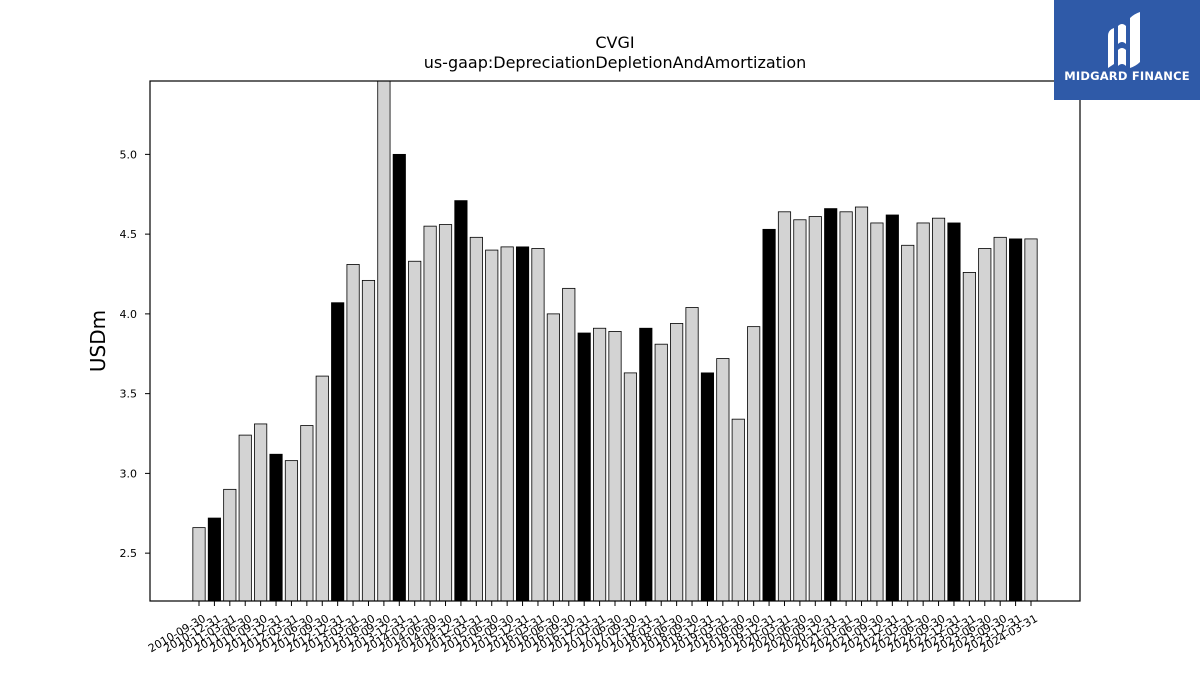 This screenshot has height=675, width=1200. Describe the element at coordinates (129, 394) in the screenshot. I see `y-tick-label: 3.5` at that location.